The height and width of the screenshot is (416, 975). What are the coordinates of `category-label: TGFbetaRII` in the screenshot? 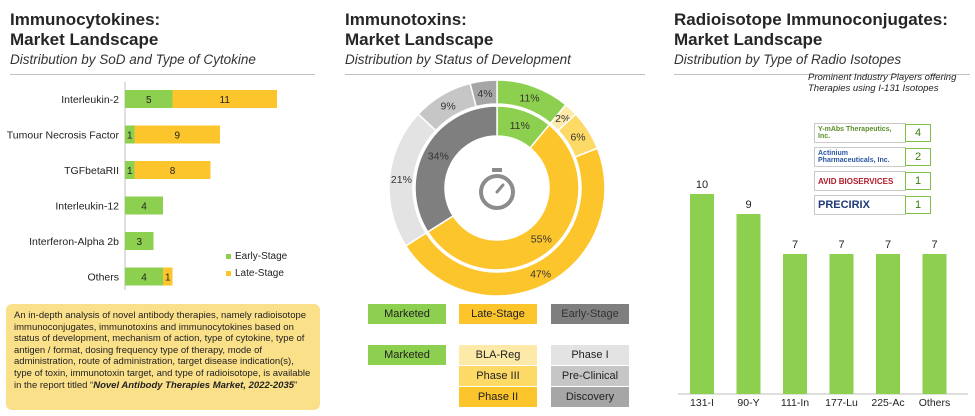 It's located at (91, 171).